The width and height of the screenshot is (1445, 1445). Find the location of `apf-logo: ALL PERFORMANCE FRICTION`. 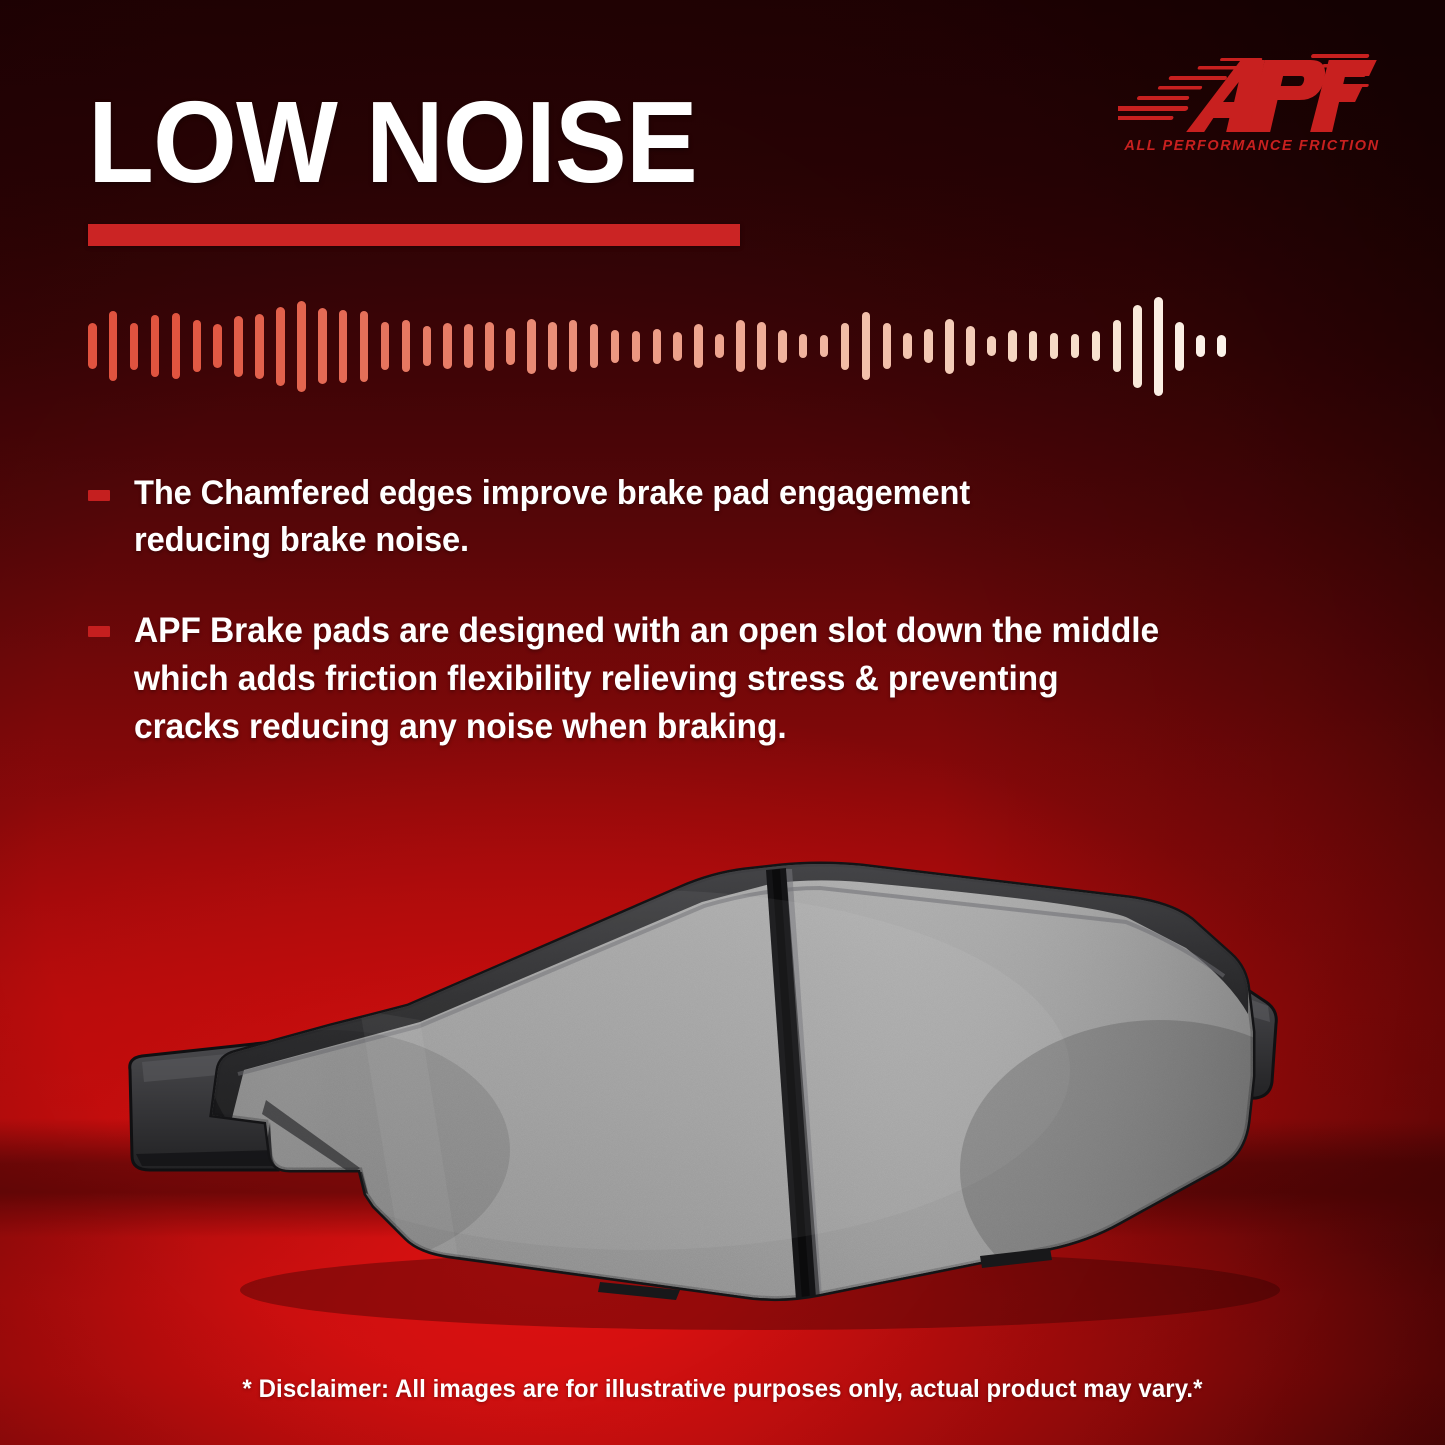

apf-logo: ALL PERFORMANCE FRICTION is located at coordinates (1252, 107).